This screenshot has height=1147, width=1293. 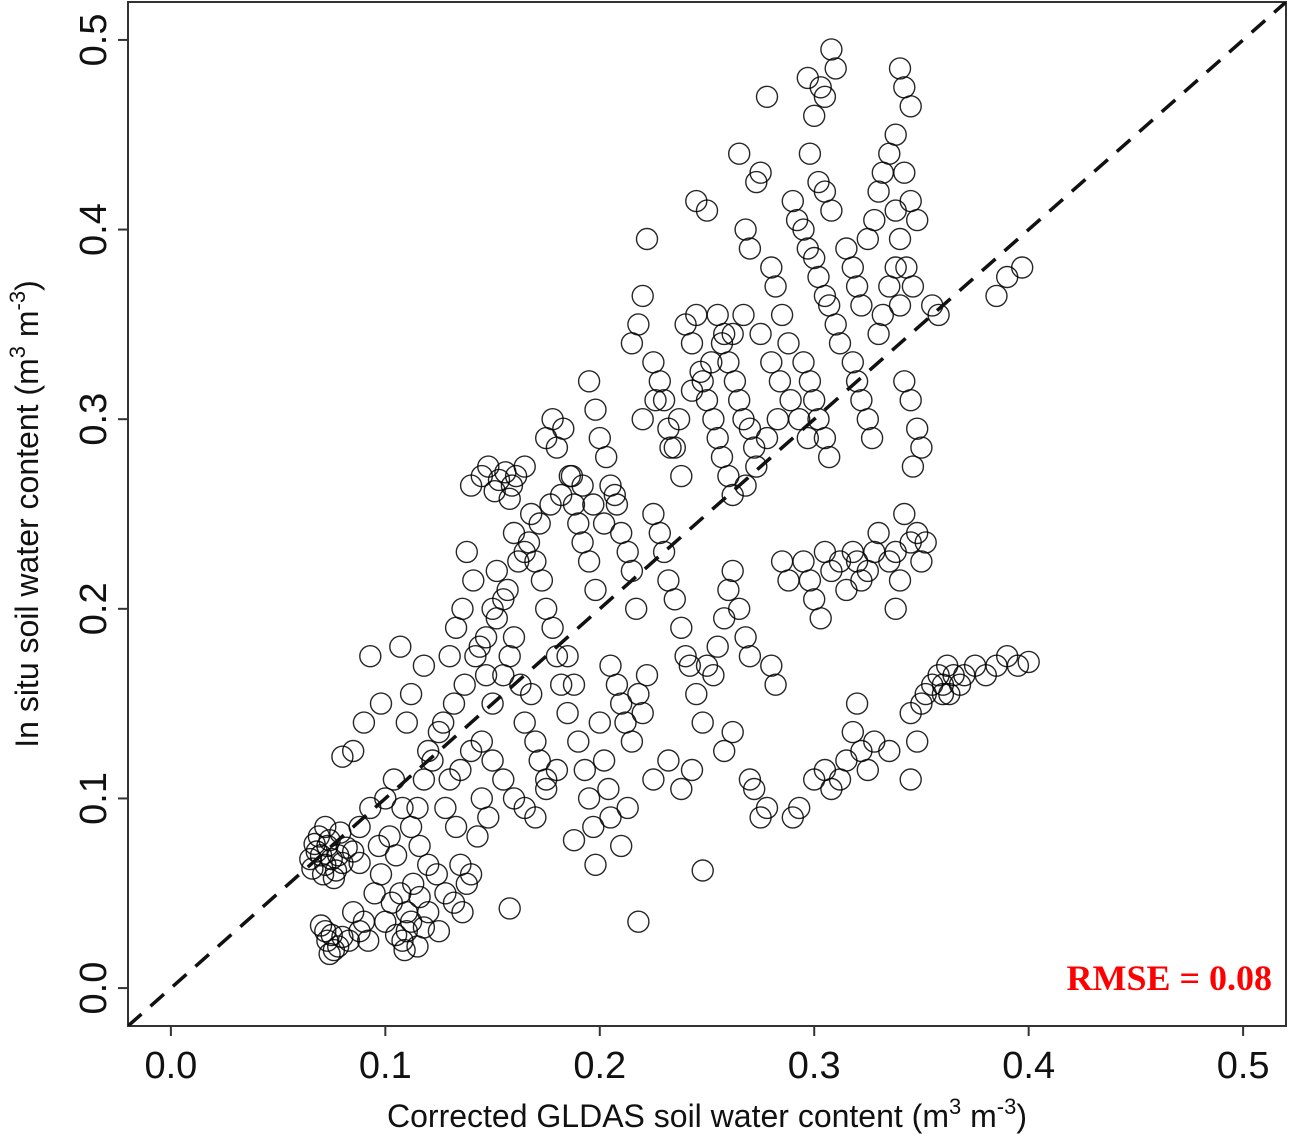 What do you see at coordinates (1243, 1066) in the screenshot?
I see `x-tick-label: 0.5` at bounding box center [1243, 1066].